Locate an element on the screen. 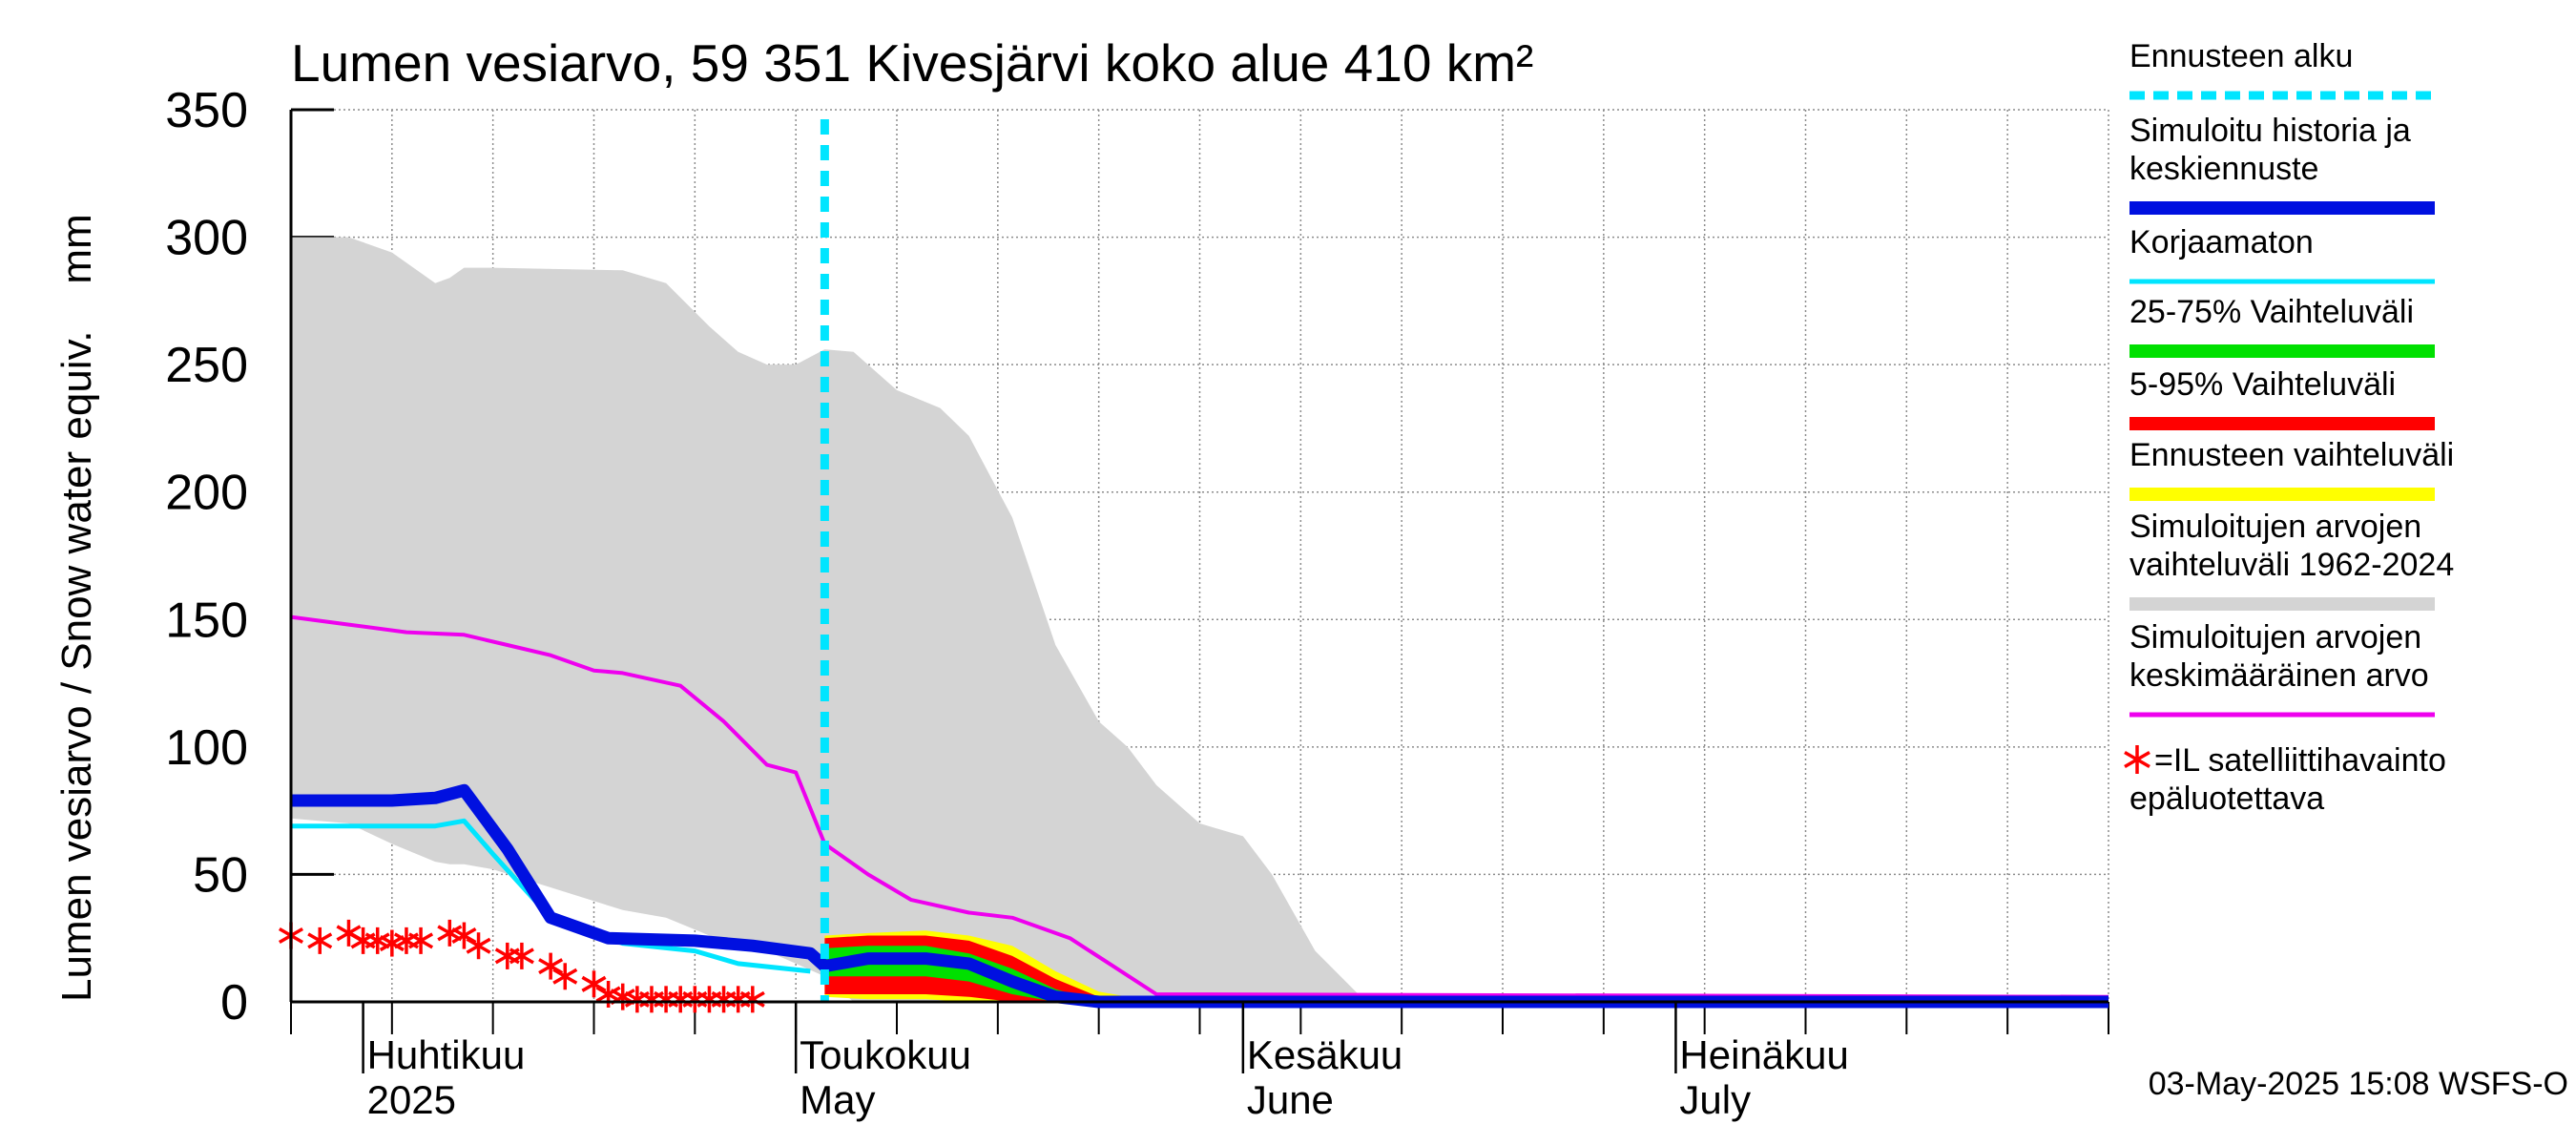 This screenshot has width=2576, height=1145. legend-label: Ennusteen vaihteluväli is located at coordinates (2291, 455).